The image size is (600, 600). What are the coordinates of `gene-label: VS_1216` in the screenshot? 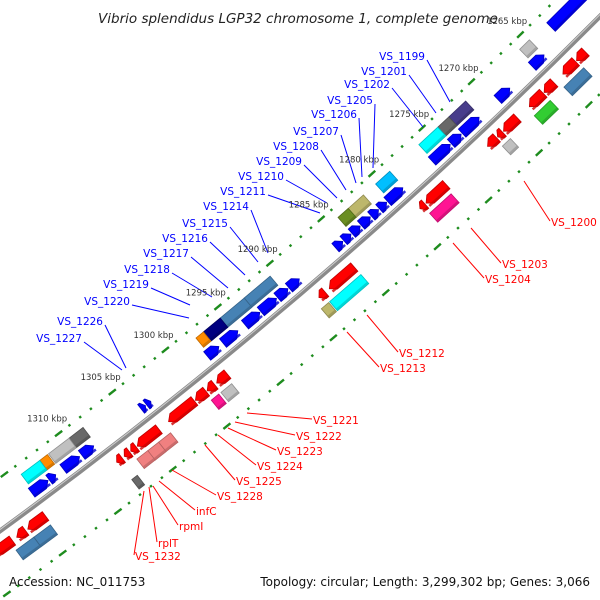 It's located at (185, 239).